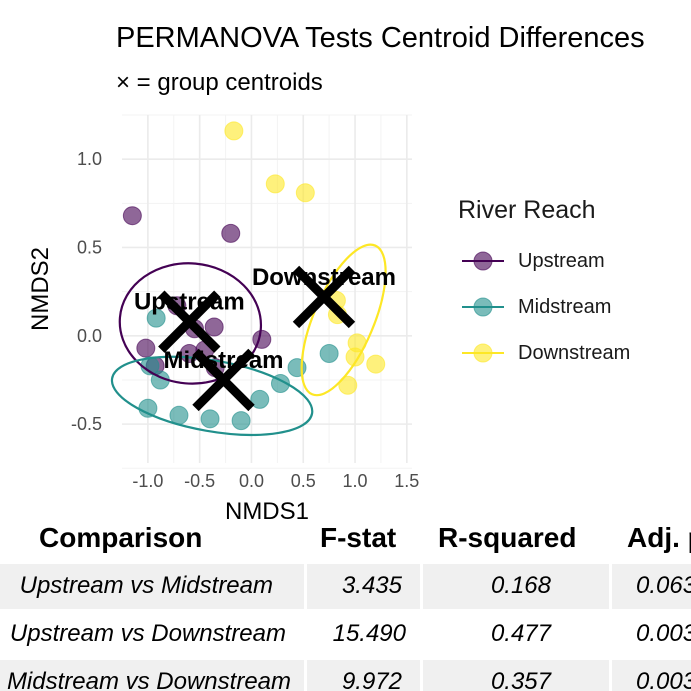  I want to click on legend-item-downstream: Downstream, so click(573, 353).